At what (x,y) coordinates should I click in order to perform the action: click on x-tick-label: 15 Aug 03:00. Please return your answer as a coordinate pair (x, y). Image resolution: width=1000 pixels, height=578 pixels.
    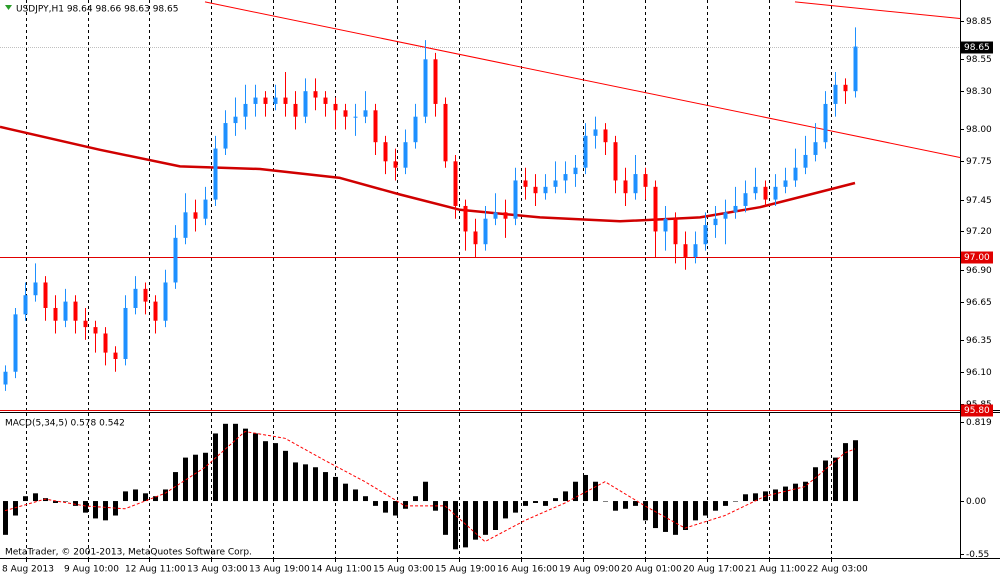
    Looking at the image, I should click on (403, 570).